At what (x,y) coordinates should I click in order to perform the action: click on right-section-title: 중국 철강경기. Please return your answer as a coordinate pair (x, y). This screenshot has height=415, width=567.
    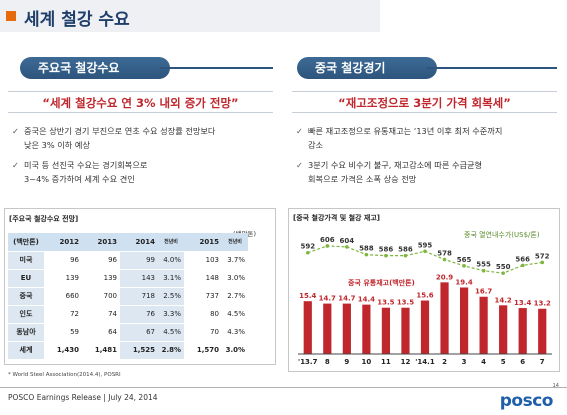
    Looking at the image, I should click on (367, 68).